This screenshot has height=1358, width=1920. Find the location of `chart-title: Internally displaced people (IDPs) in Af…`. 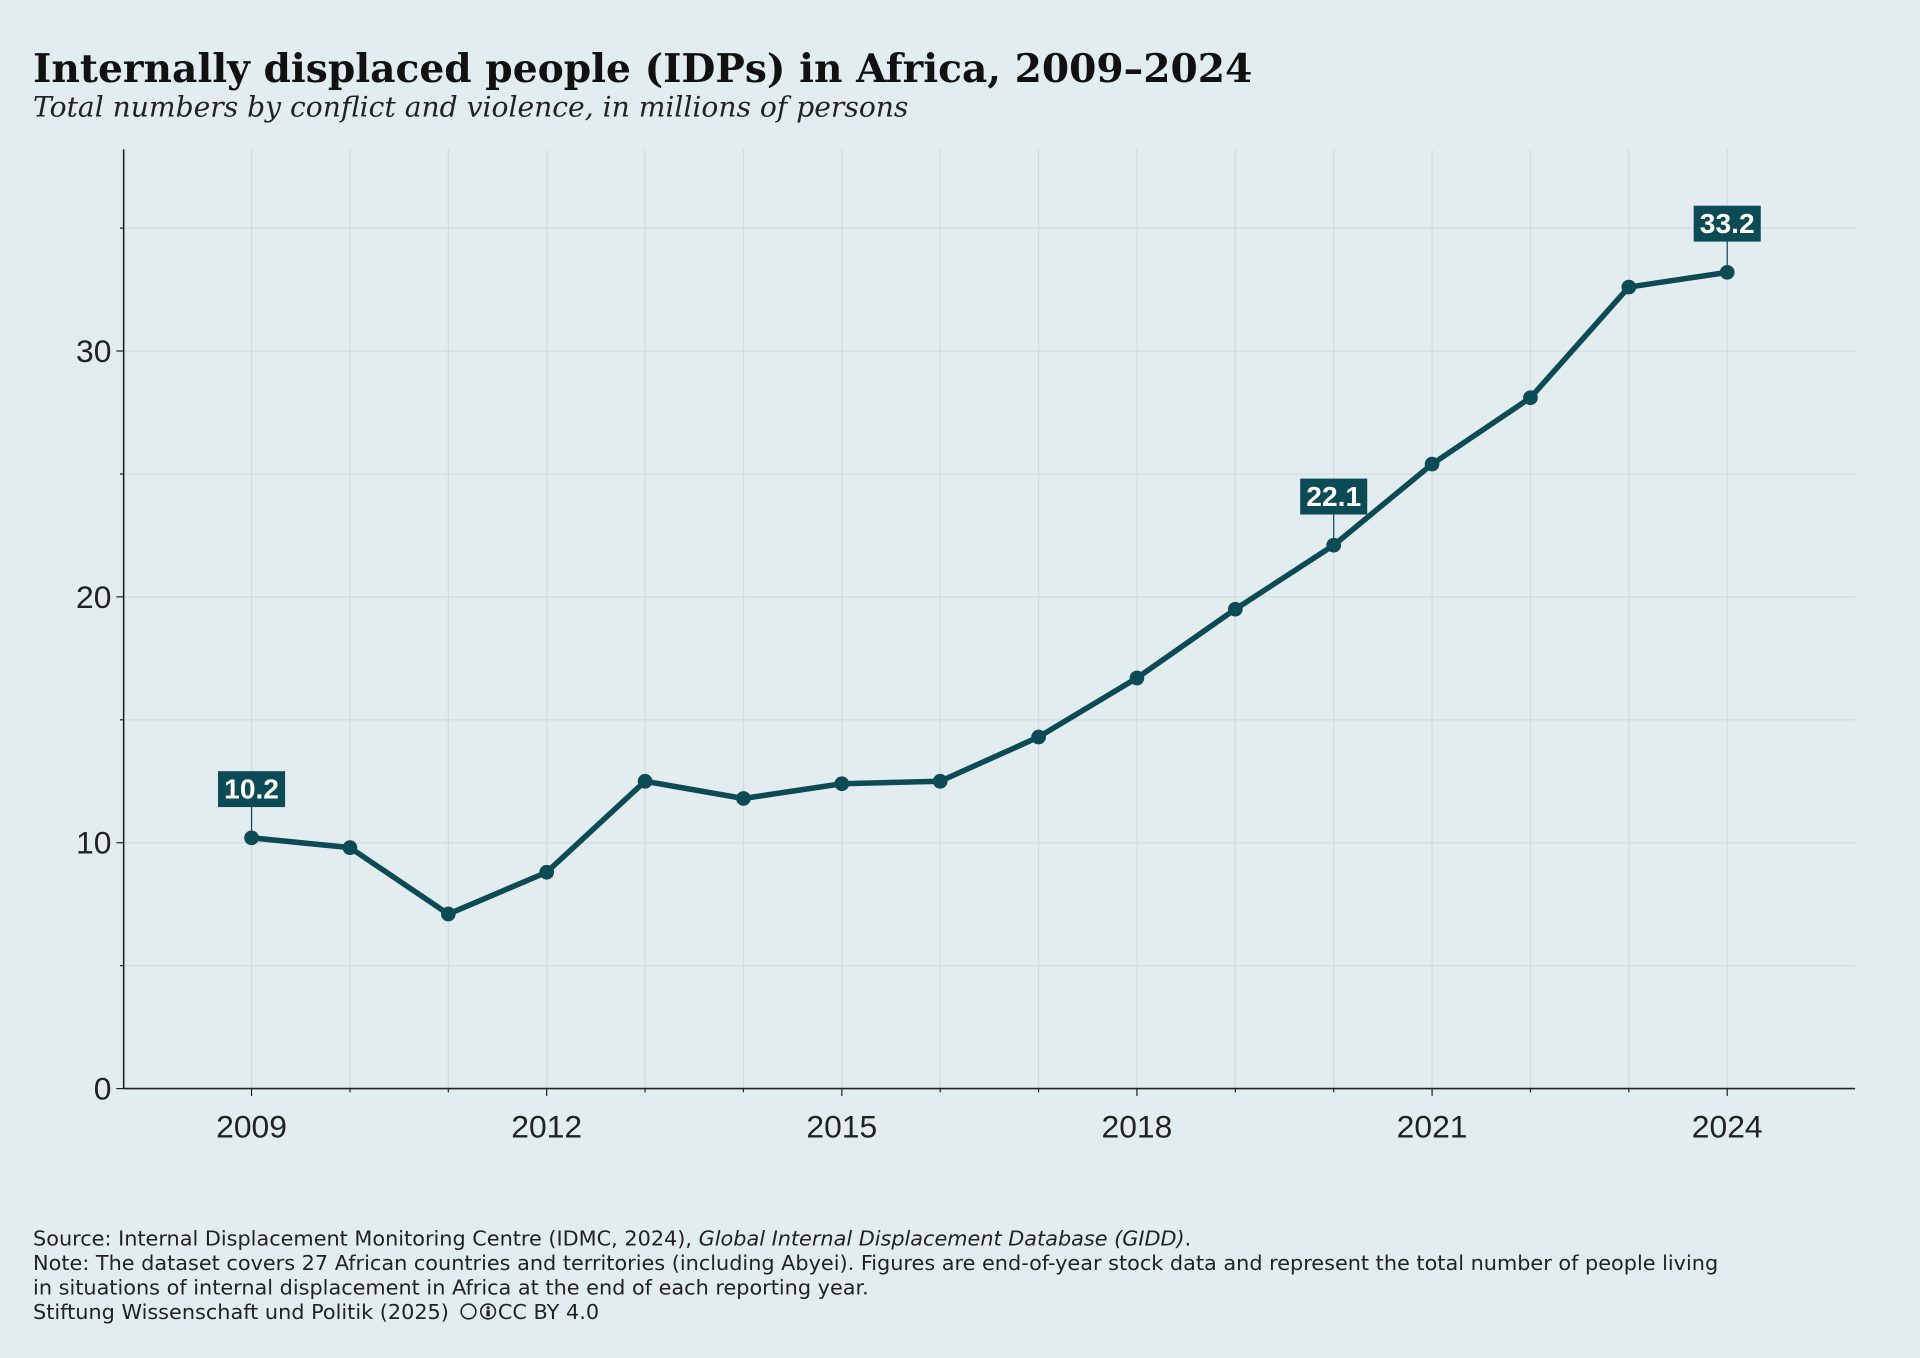

chart-title: Internally displaced people (IDPs) in Af… is located at coordinates (642, 69).